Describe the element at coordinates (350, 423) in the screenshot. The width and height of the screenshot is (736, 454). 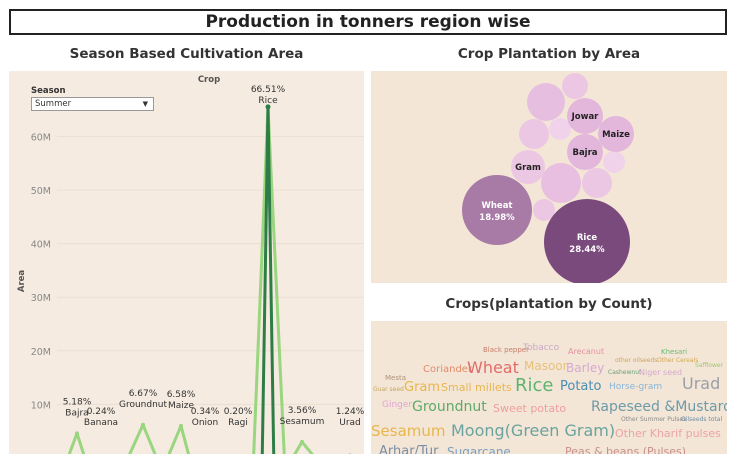
I see `data-label-crop: Urad` at that location.